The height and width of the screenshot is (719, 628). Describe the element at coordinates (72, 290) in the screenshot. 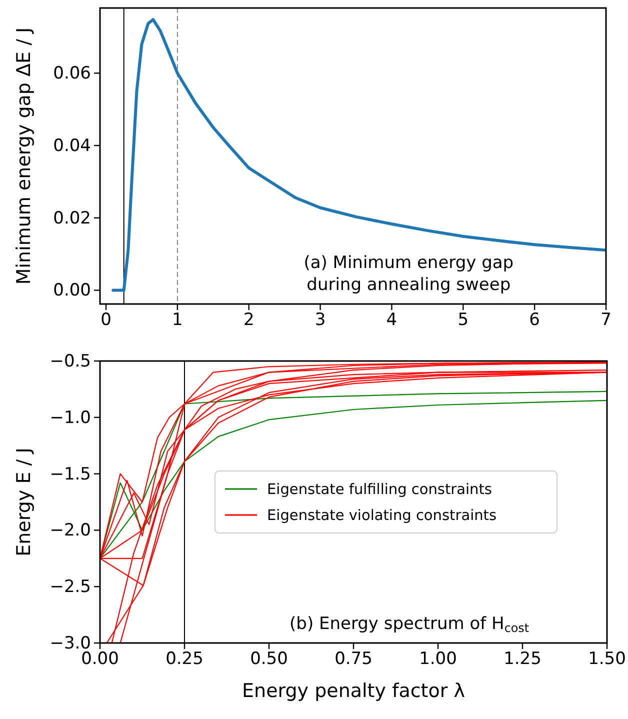

I see `y-tick-label: 0.00` at that location.